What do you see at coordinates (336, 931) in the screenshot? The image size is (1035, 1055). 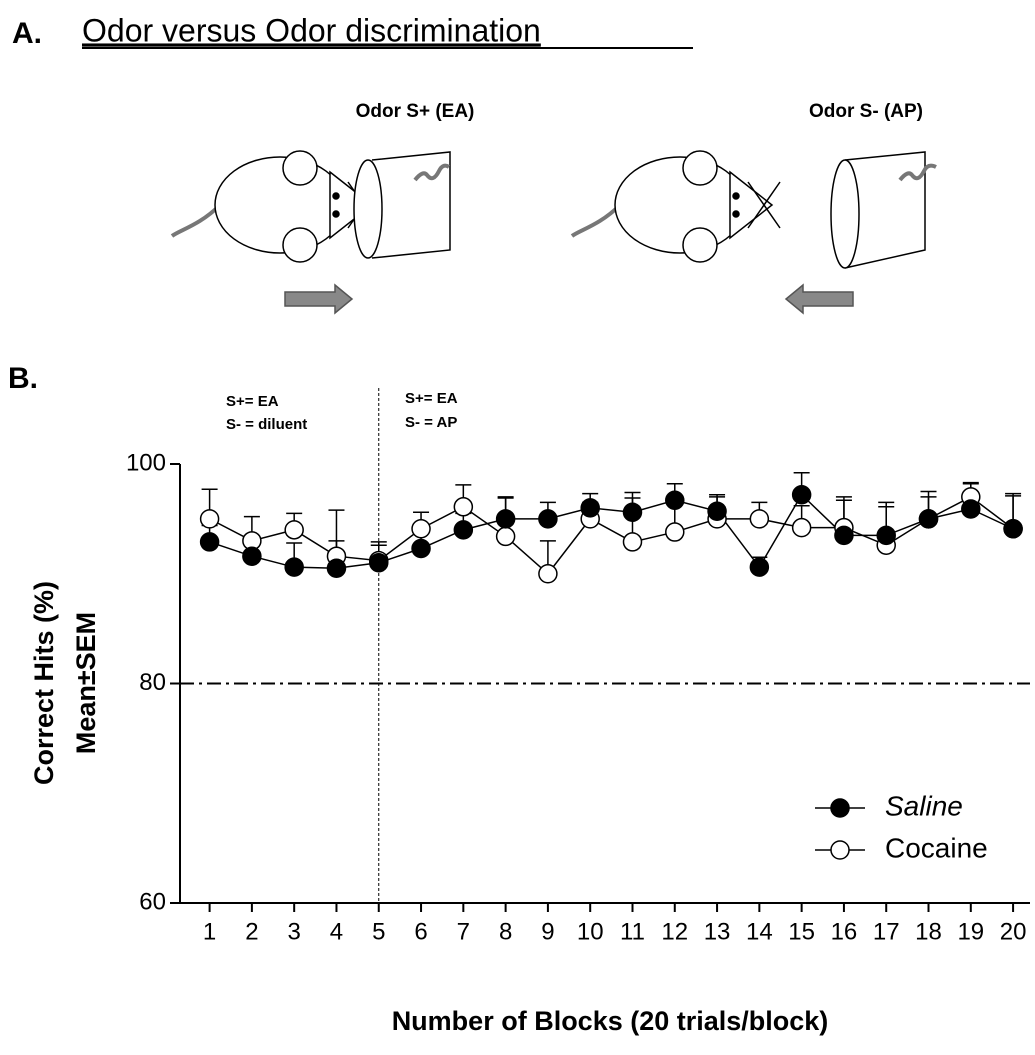 I see `x-tick-label: 4` at bounding box center [336, 931].